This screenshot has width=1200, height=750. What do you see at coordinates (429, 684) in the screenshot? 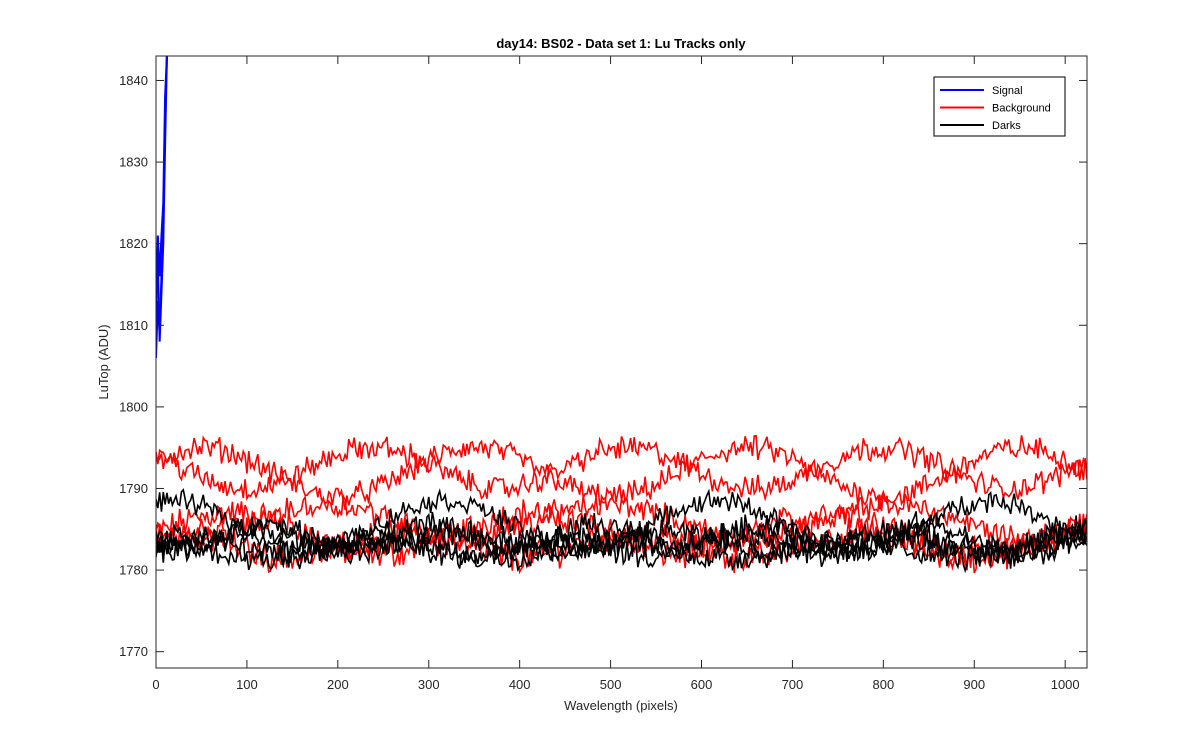
I see `x-tick-label: 300` at bounding box center [429, 684].